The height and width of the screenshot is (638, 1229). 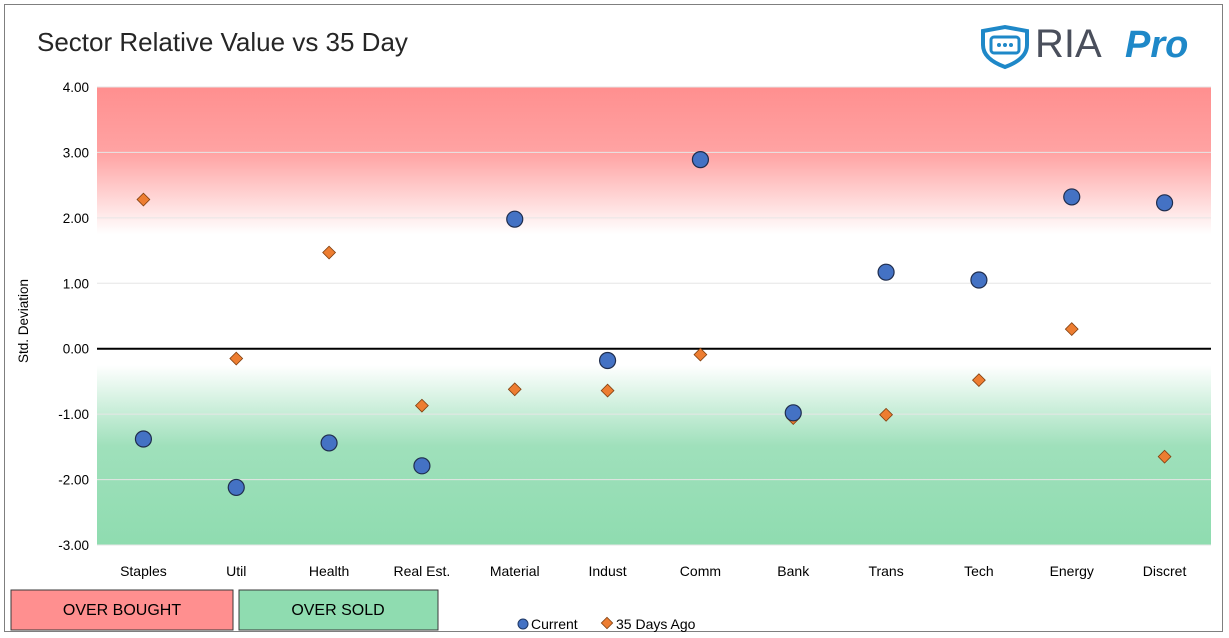 What do you see at coordinates (76, 283) in the screenshot?
I see `y-tick-label: 1.00` at bounding box center [76, 283].